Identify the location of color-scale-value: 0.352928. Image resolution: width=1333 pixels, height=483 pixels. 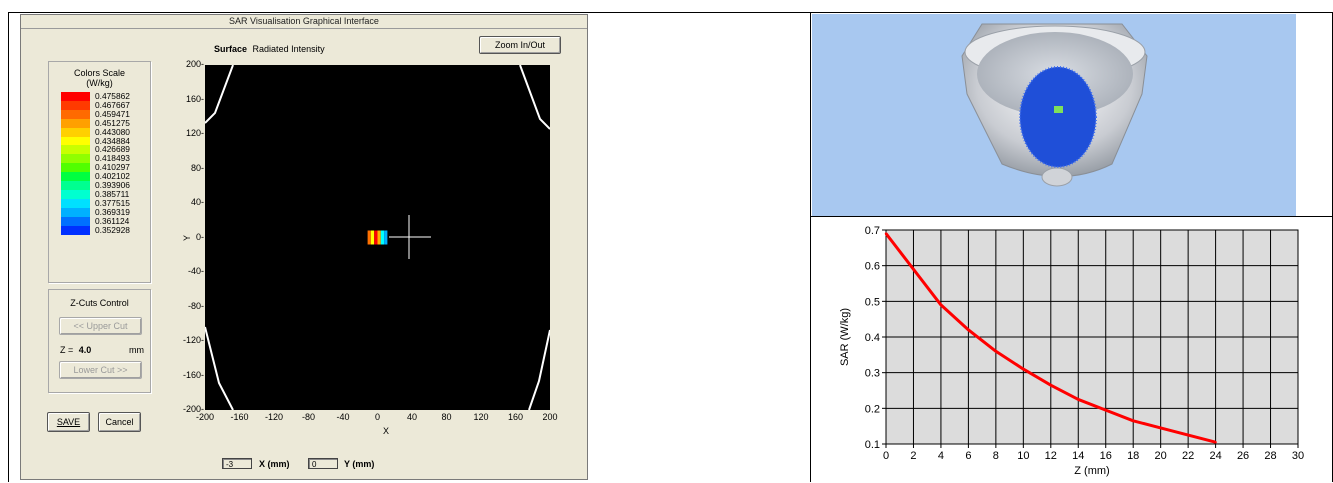
(112, 229).